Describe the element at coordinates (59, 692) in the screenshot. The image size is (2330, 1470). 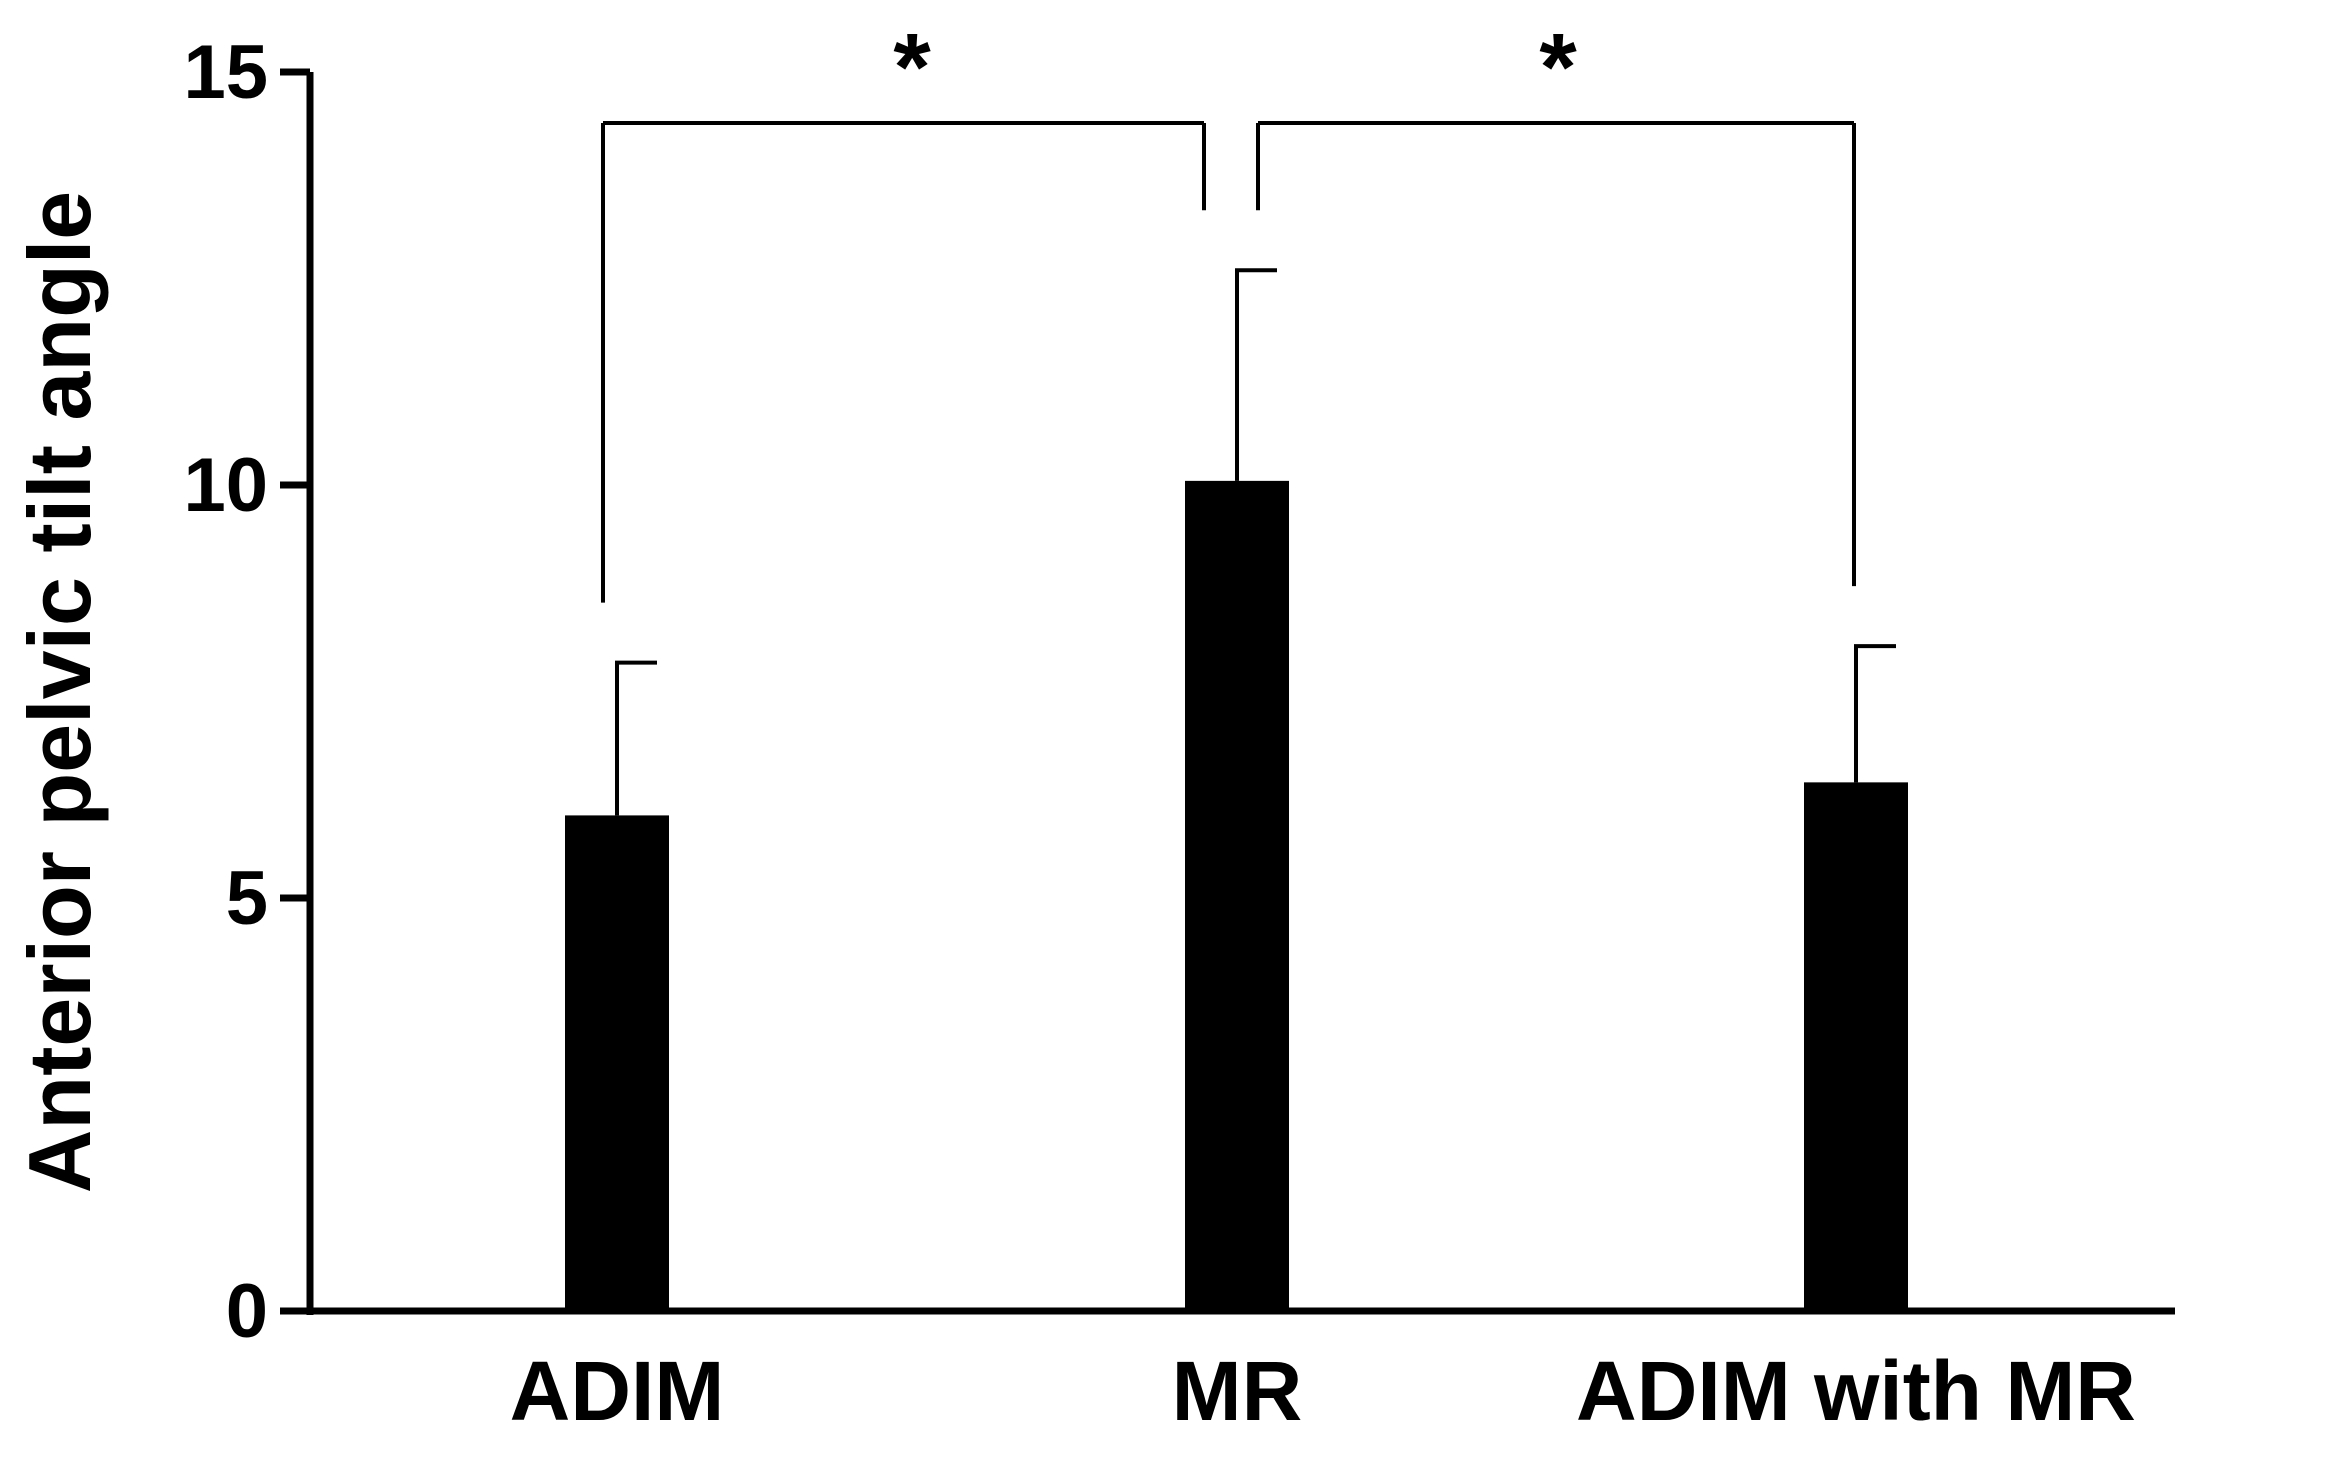
I see `y-axis-title: Anterior pelvic tilt angle` at that location.